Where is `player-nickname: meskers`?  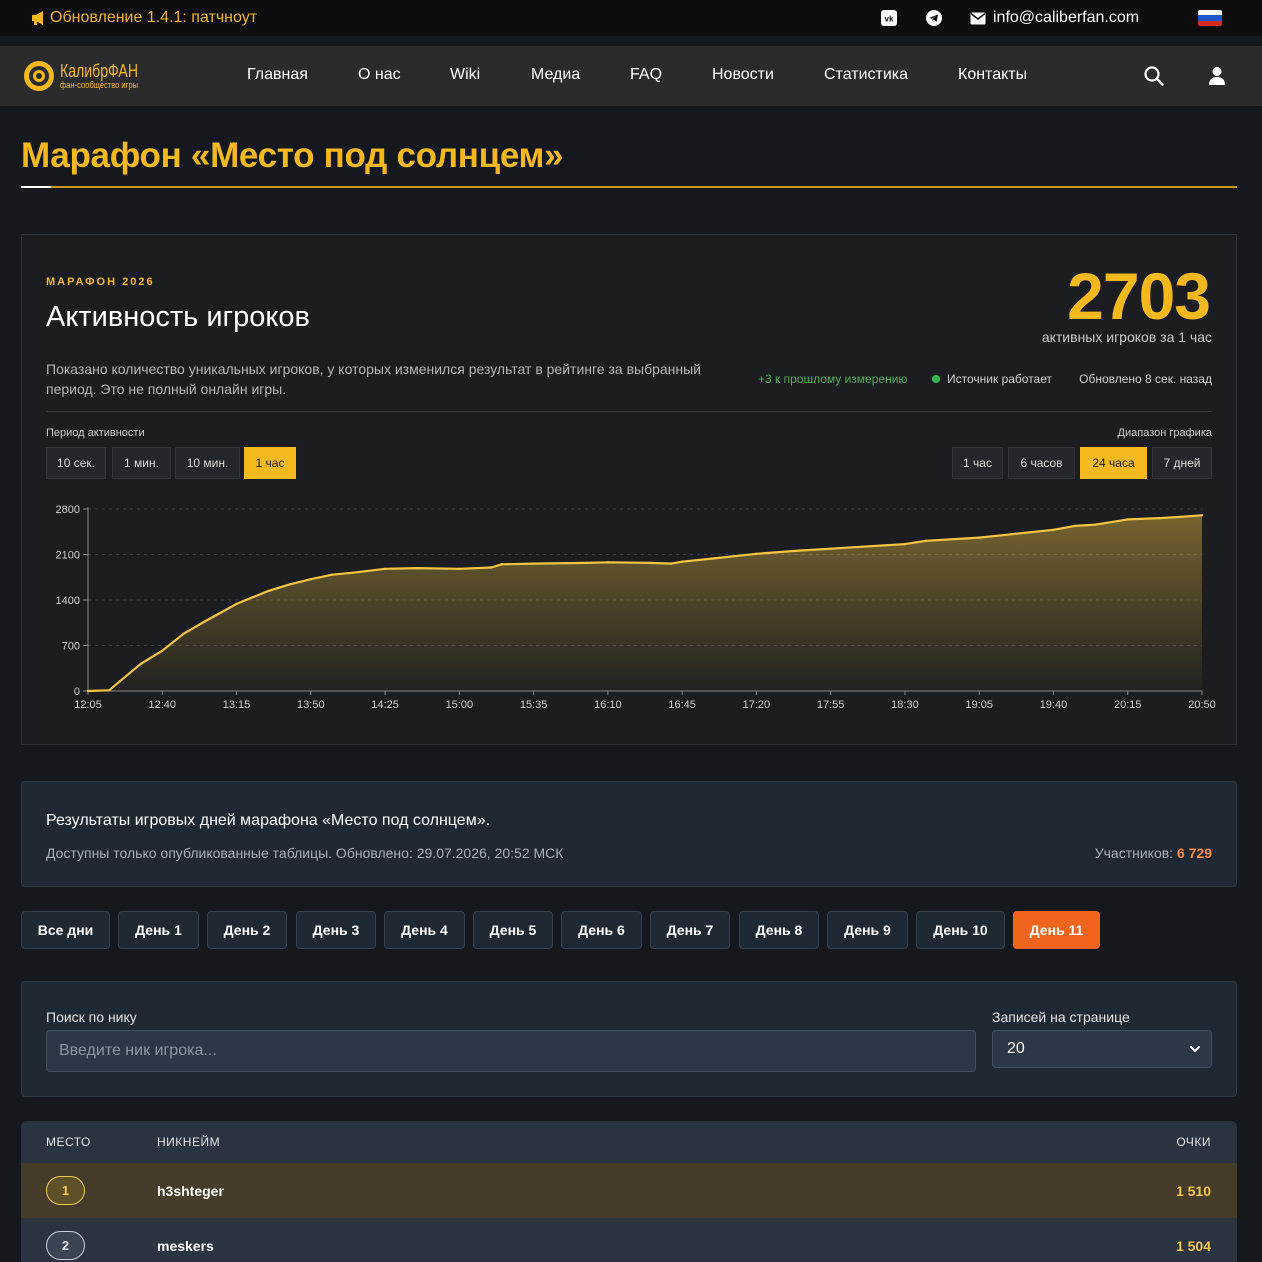
player-nickname: meskers is located at coordinates (185, 1246).